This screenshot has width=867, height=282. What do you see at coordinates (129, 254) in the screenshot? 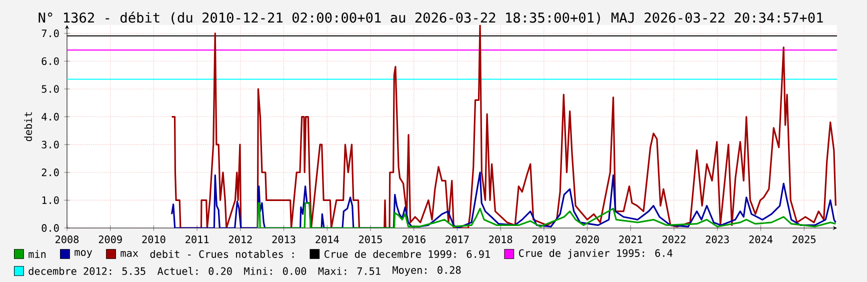
I see `legend-label: max` at bounding box center [129, 254].